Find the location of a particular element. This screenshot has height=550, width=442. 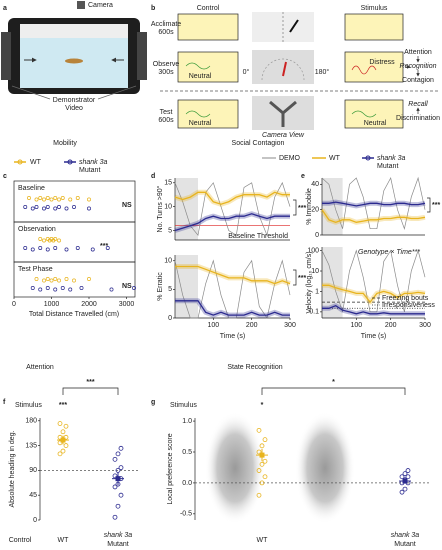

phase-name: Observation is located at coordinates (37, 229).